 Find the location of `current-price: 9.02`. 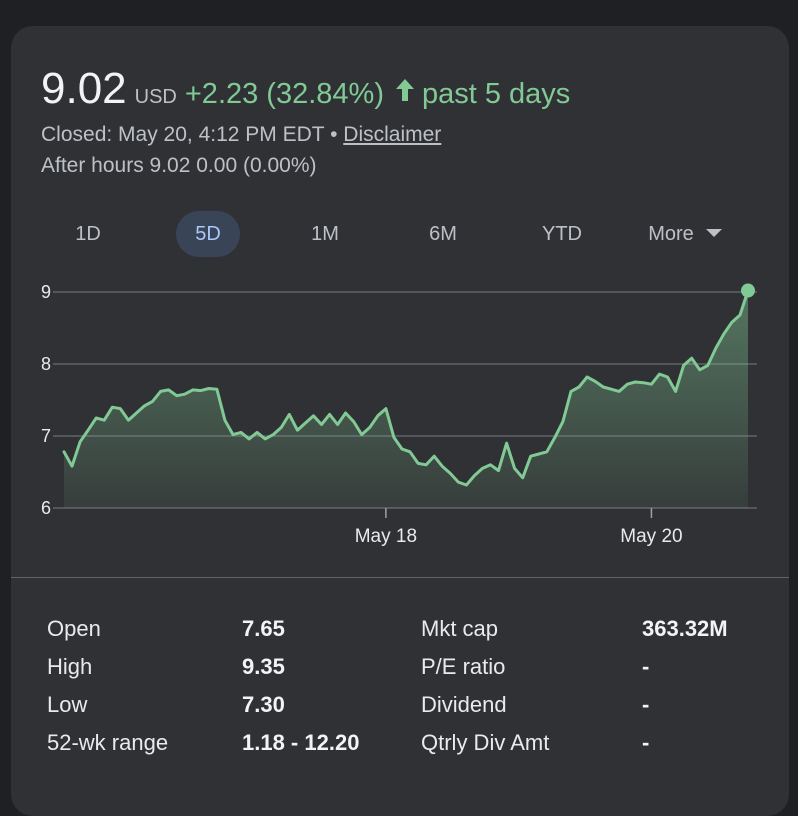

current-price: 9.02 is located at coordinates (84, 88).